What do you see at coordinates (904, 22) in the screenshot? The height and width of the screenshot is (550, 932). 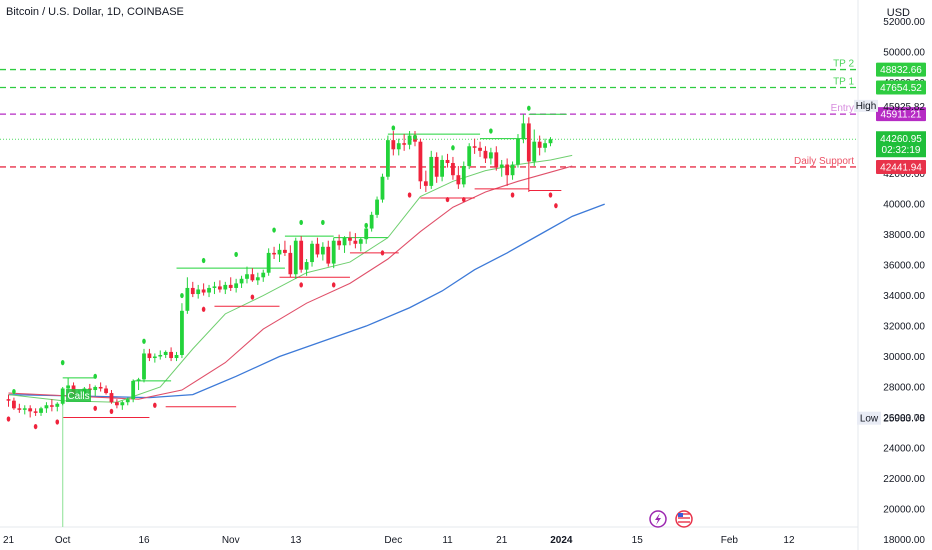 I see `y-tick-label: 52000.00` at bounding box center [904, 22].